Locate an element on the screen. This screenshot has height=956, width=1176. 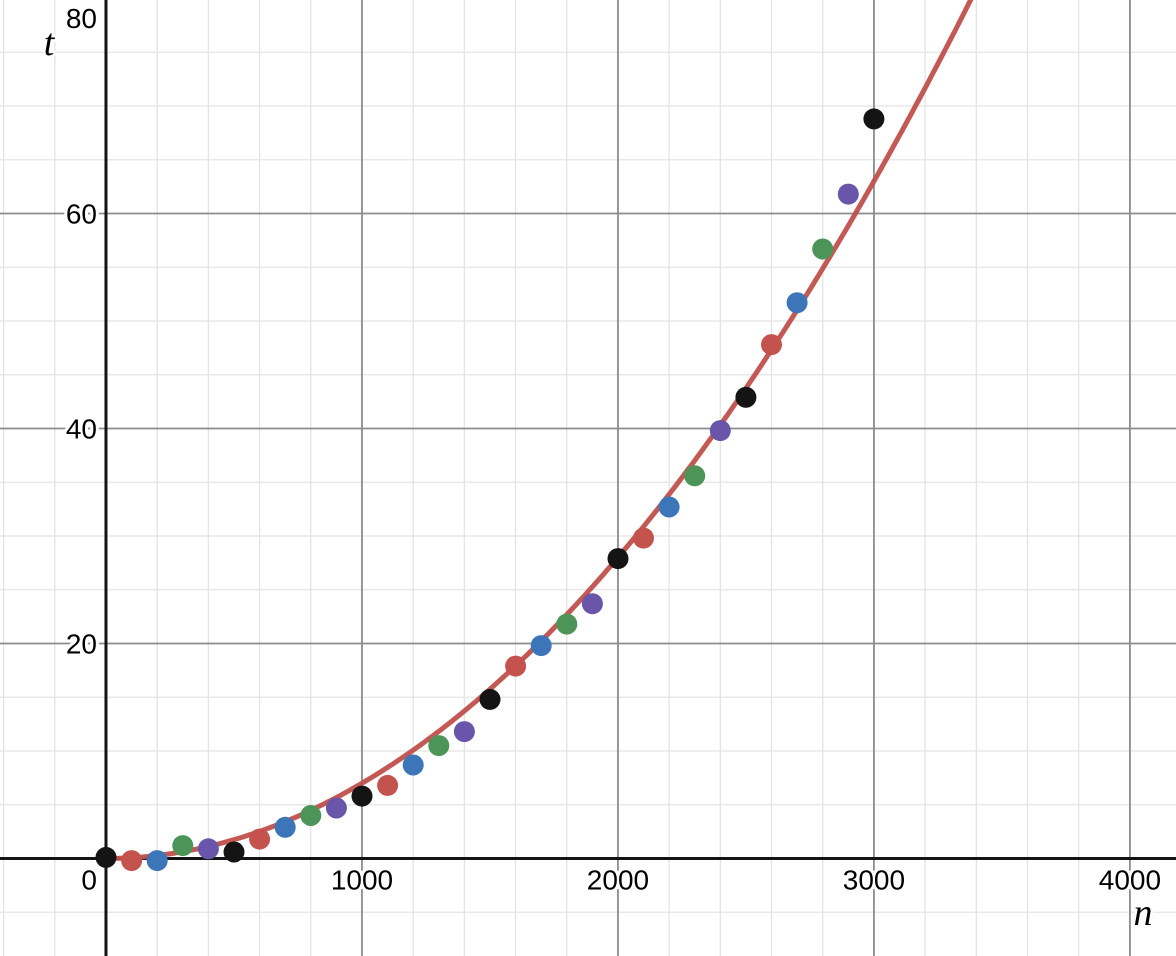
x-tick-label: 0 is located at coordinates (89, 879).